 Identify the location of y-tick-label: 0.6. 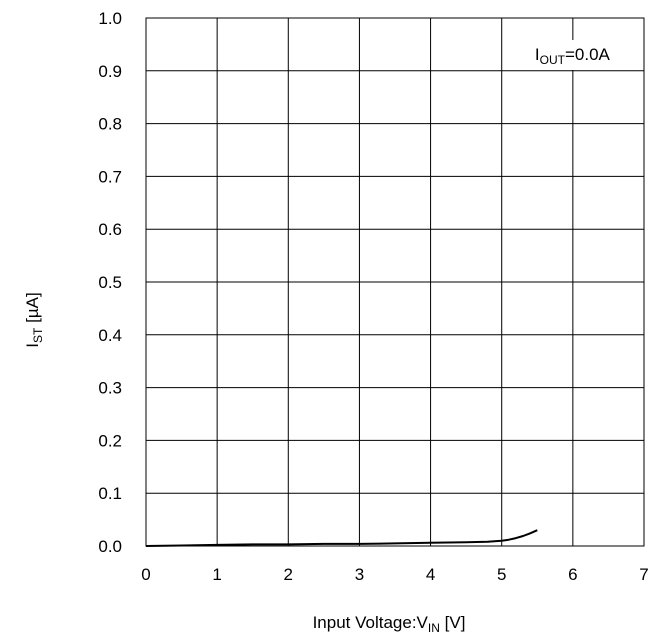
(110, 229).